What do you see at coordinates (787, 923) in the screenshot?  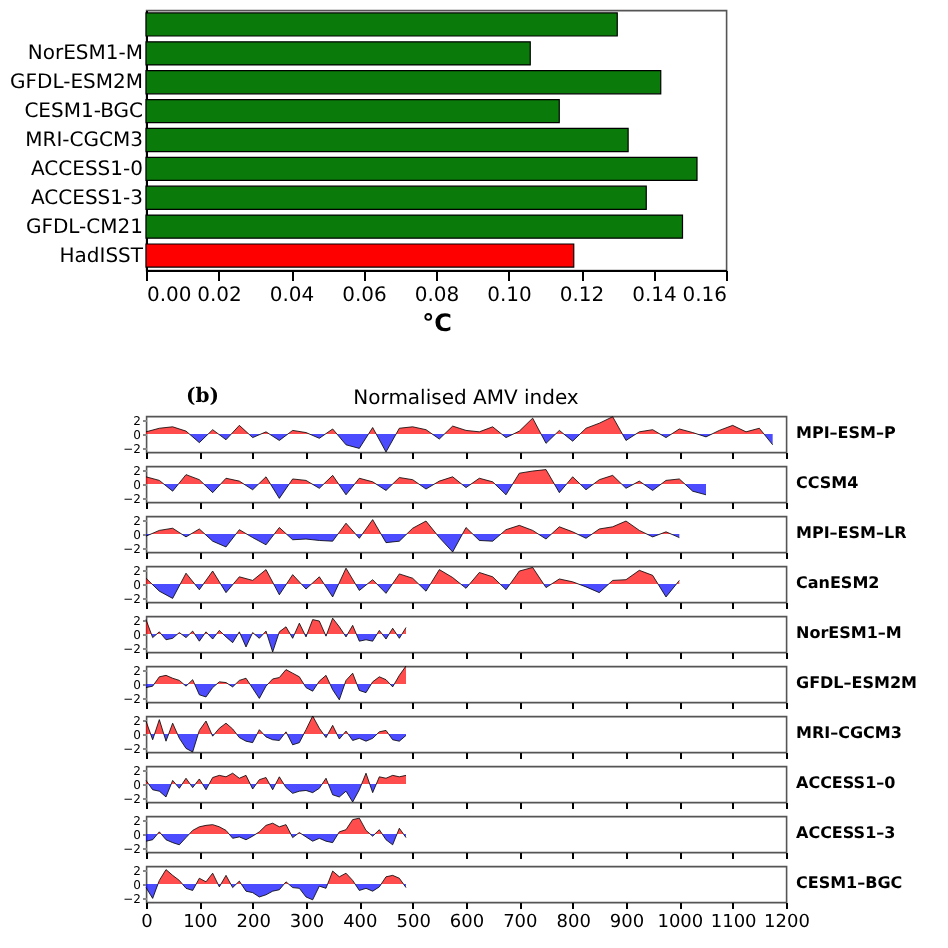 I see `x-tick-label: 1200` at bounding box center [787, 923].